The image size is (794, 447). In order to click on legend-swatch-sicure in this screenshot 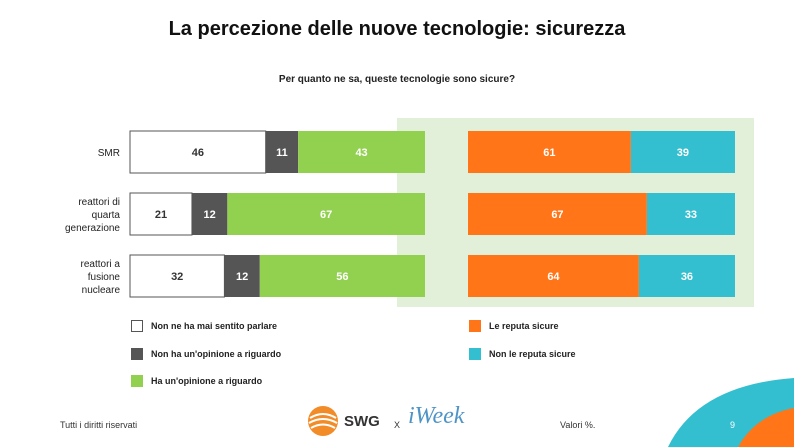, I will do `click(475, 326)`.